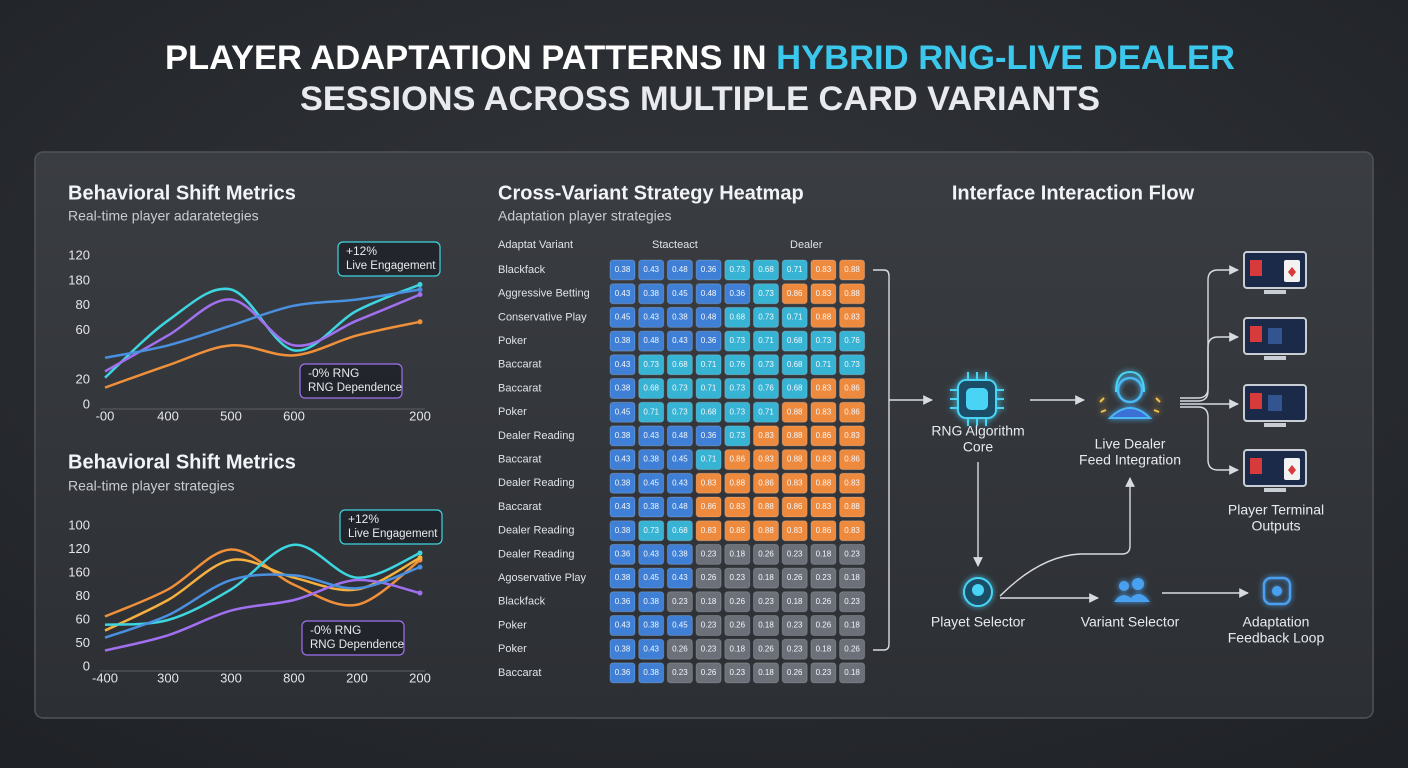  What do you see at coordinates (1130, 444) in the screenshot?
I see `node-label: Live Dealer` at bounding box center [1130, 444].